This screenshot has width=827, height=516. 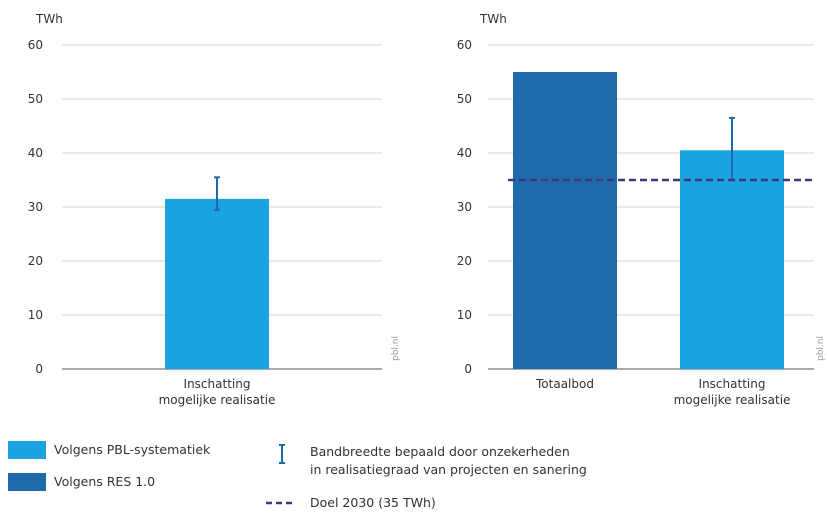 I want to click on legend-label-error-line1: Bandbreedte bepaald door onzekerheden, so click(x=440, y=451).